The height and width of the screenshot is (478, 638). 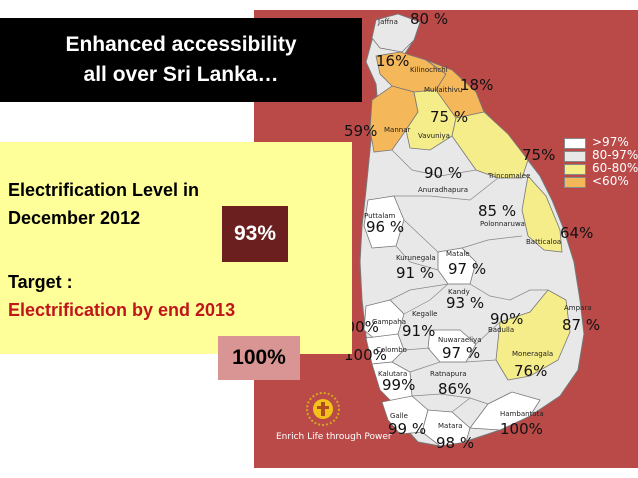 I want to click on level-value-badge: 93%, so click(x=255, y=234).